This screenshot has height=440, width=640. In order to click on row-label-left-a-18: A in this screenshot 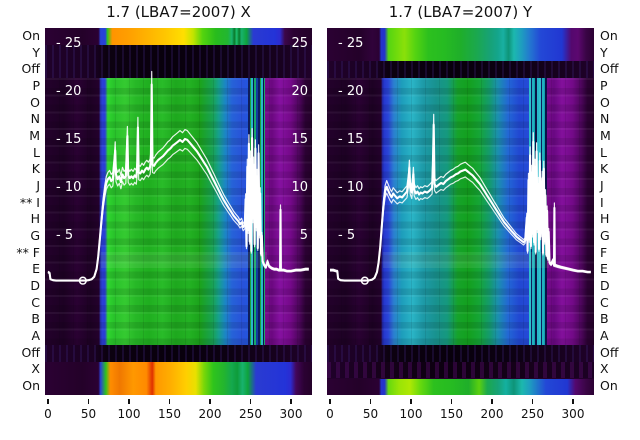, I will do `click(35, 336)`.